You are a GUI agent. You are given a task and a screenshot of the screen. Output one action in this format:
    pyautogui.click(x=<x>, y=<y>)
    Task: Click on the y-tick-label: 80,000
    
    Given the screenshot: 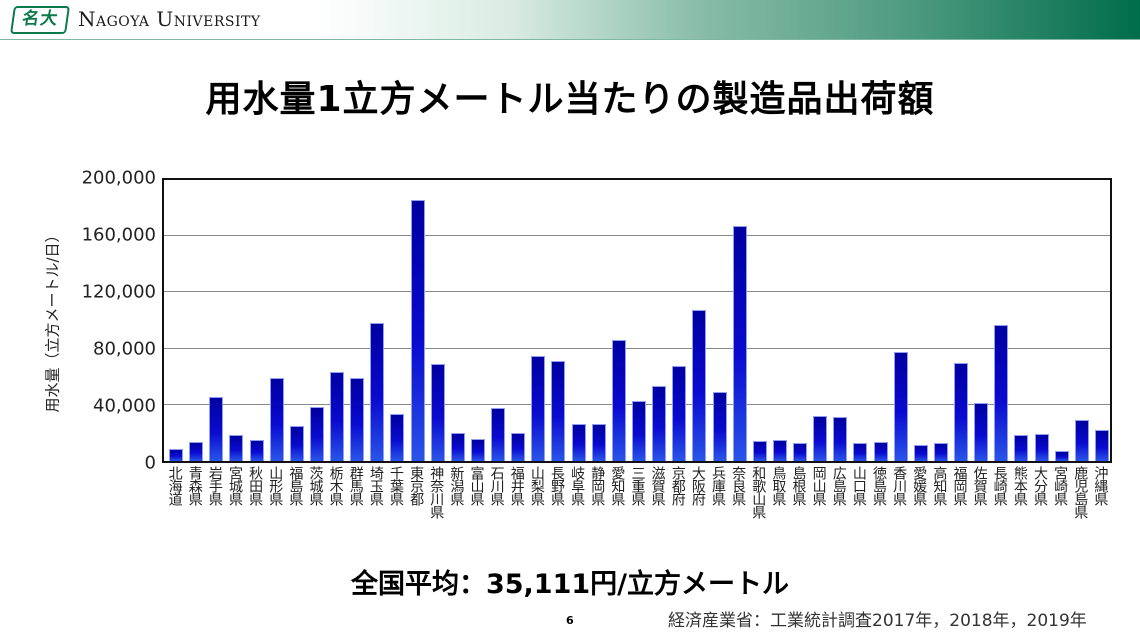 What is the action you would take?
    pyautogui.click(x=124, y=349)
    